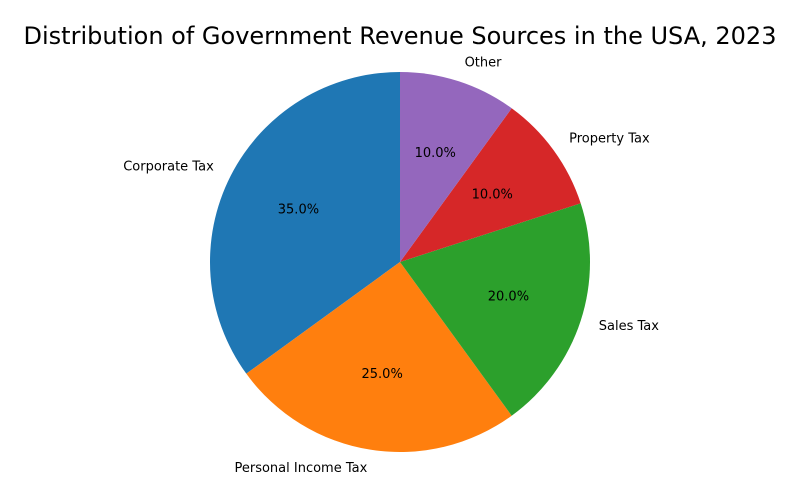 Image resolution: width=800 pixels, height=500 pixels. What do you see at coordinates (508, 297) in the screenshot?
I see `percent-label-sales-tax: 20.0%` at bounding box center [508, 297].